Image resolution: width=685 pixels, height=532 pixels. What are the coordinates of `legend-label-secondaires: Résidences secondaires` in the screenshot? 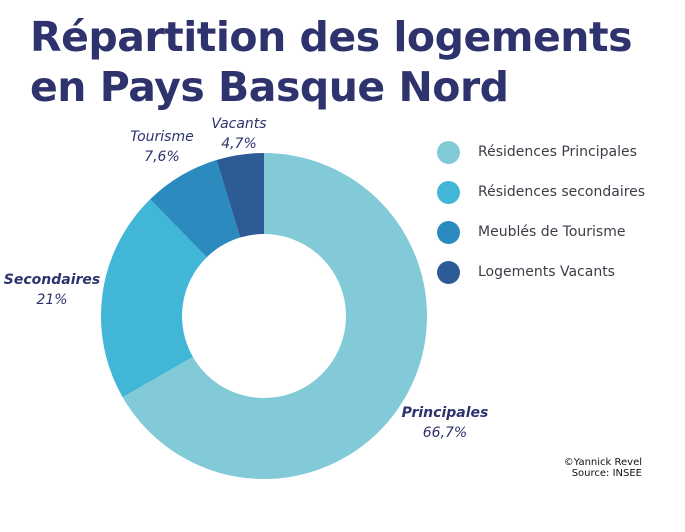 It's located at (562, 192).